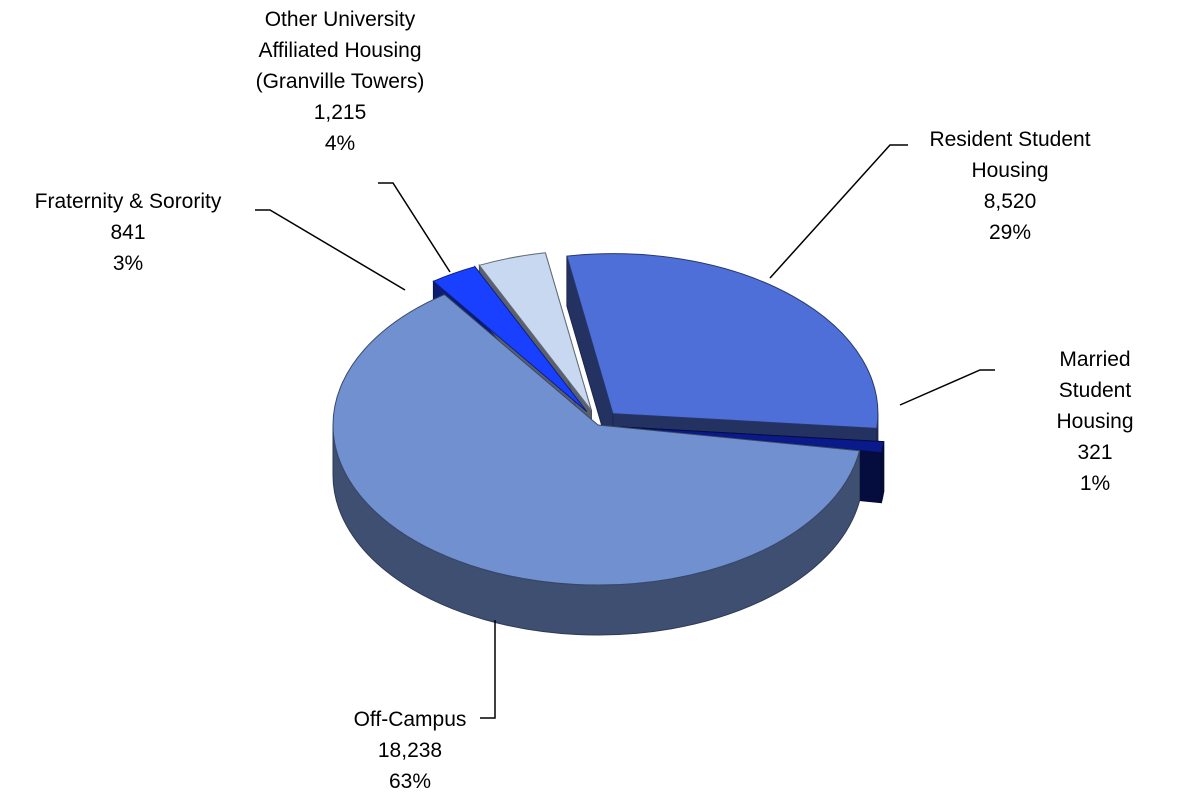 Image resolution: width=1199 pixels, height=812 pixels. Describe the element at coordinates (1010, 232) in the screenshot. I see `value-label: 29%` at that location.